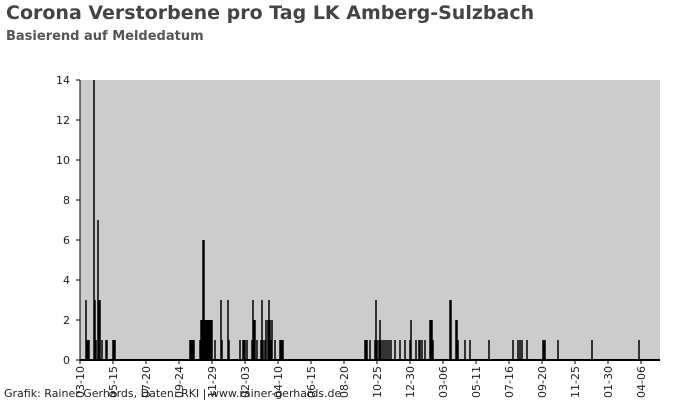 The width and height of the screenshot is (700, 400). Describe the element at coordinates (146, 382) in the screenshot. I see `x-tick-label: 07-20` at that location.